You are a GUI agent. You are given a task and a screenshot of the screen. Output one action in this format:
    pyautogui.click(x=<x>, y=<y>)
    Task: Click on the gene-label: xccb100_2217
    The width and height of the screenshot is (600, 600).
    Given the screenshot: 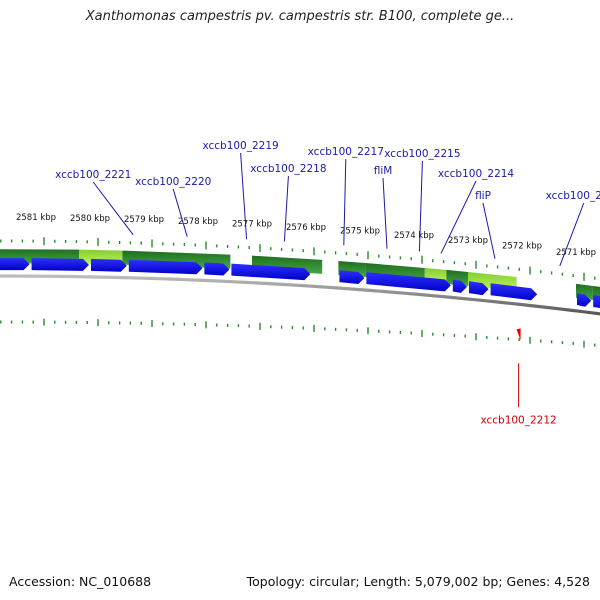 What is the action you would take?
    pyautogui.click(x=346, y=152)
    